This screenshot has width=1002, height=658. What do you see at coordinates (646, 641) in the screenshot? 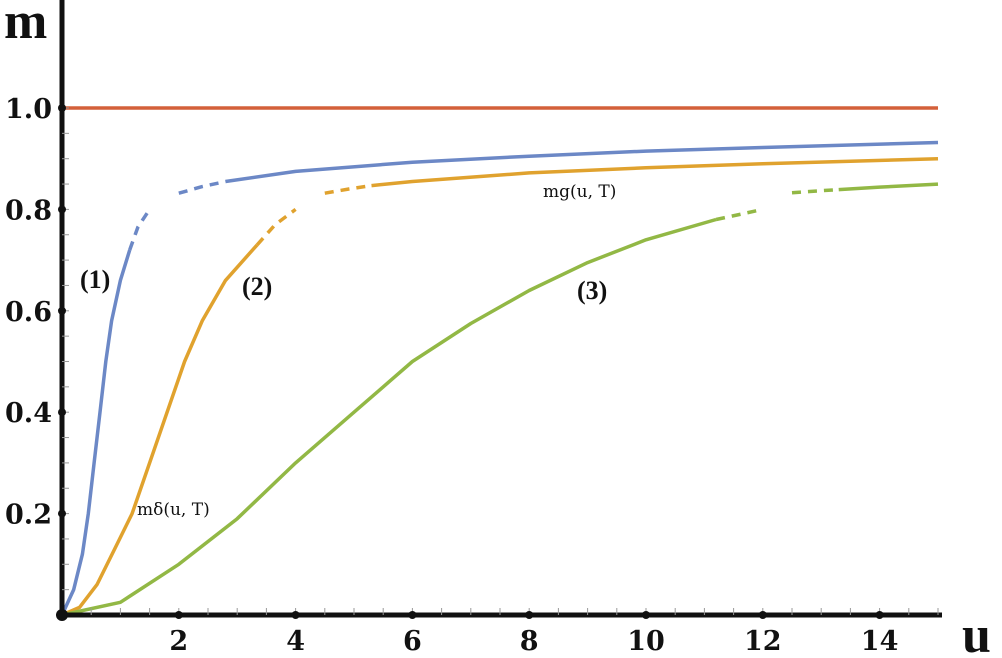
I see `x-tick-label: 10` at bounding box center [646, 641].